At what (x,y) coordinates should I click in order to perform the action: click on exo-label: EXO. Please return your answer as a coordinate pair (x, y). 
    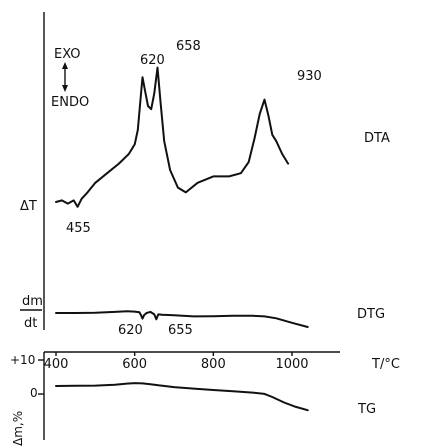
    Looking at the image, I should click on (67, 54).